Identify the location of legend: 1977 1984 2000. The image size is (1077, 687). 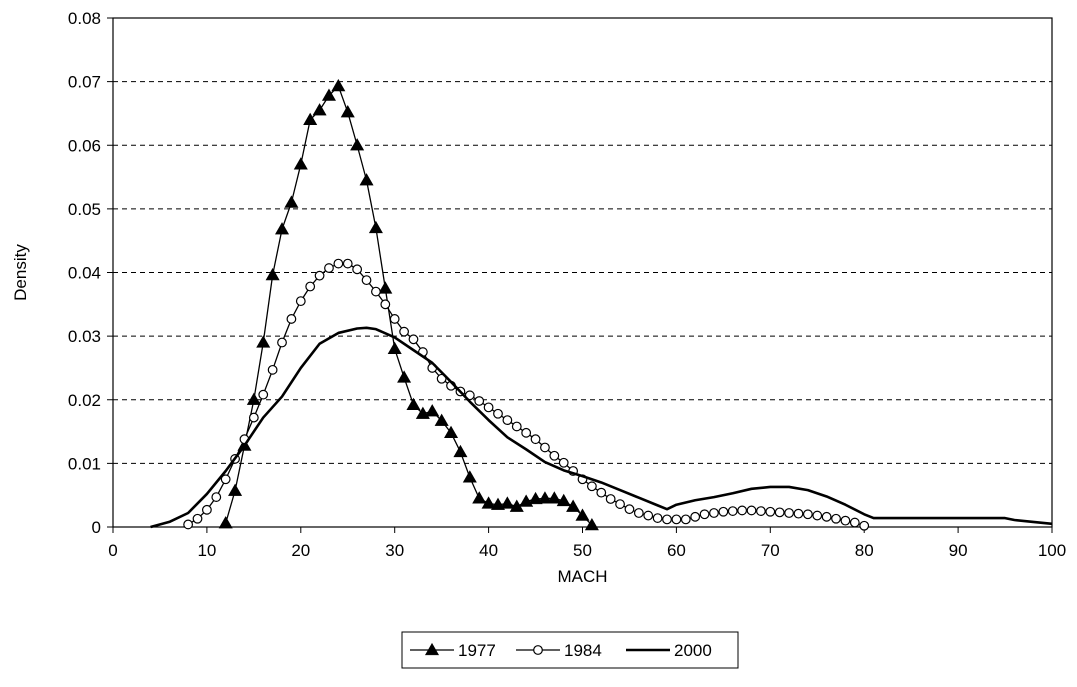
(570, 650).